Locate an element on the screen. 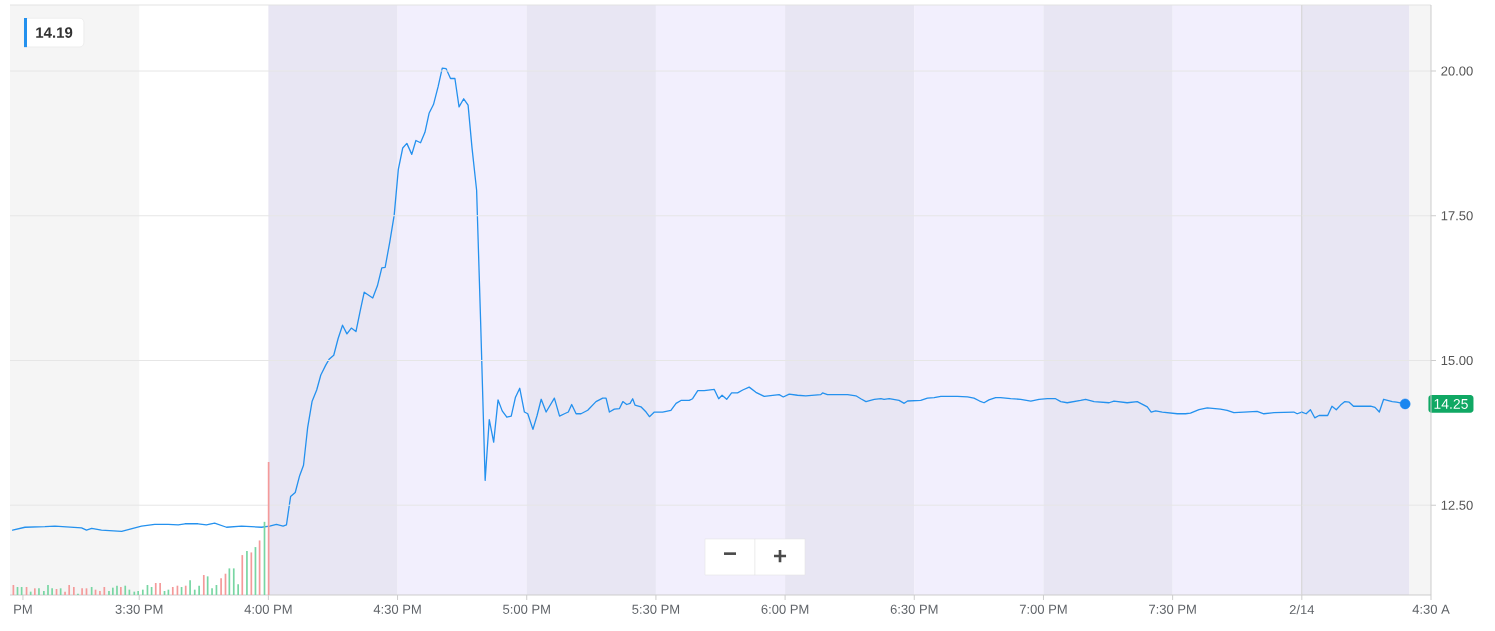 Image resolution: width=1495 pixels, height=631 pixels. x-tick-label: 4:30 PM is located at coordinates (397, 609).